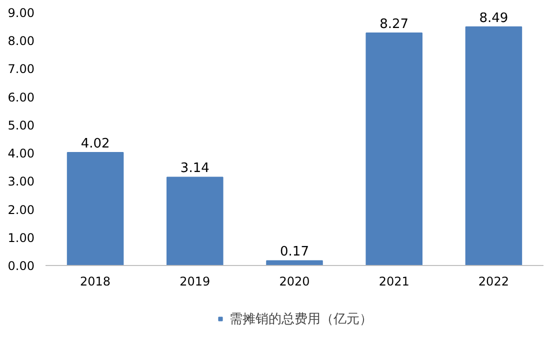 This screenshot has height=337, width=558. Describe the element at coordinates (21, 125) in the screenshot. I see `y-tick-label: 5.00` at that location.